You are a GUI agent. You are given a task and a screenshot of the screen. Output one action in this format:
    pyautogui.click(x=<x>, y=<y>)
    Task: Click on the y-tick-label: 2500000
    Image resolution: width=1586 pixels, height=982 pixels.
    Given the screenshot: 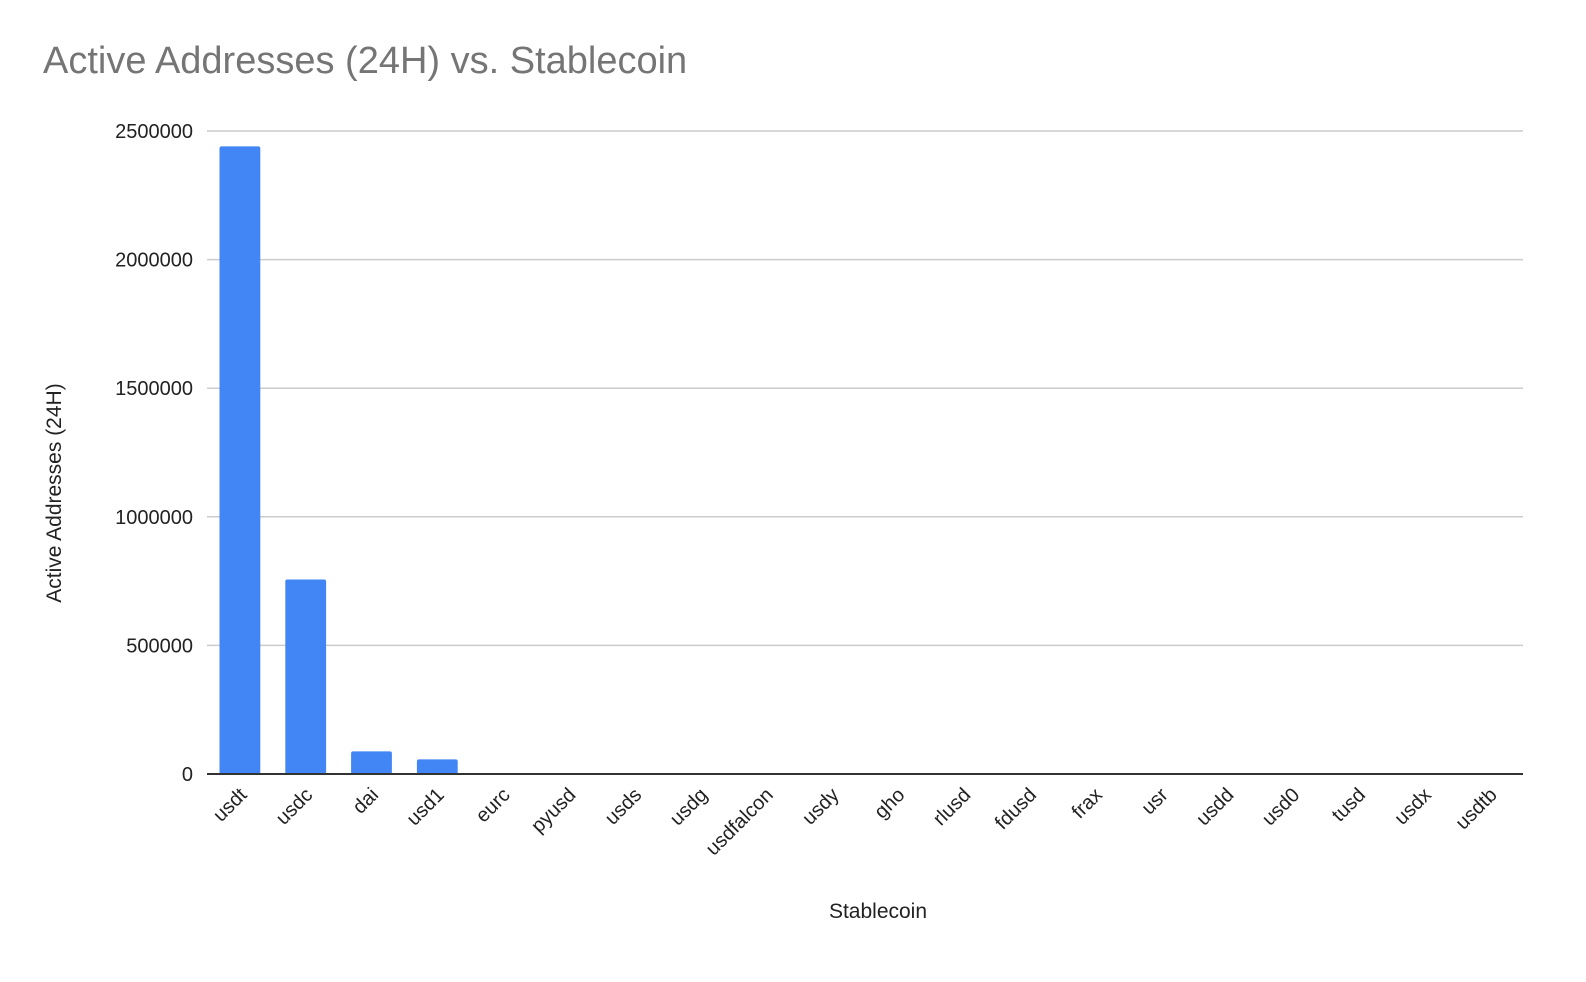 What is the action you would take?
    pyautogui.click(x=154, y=132)
    